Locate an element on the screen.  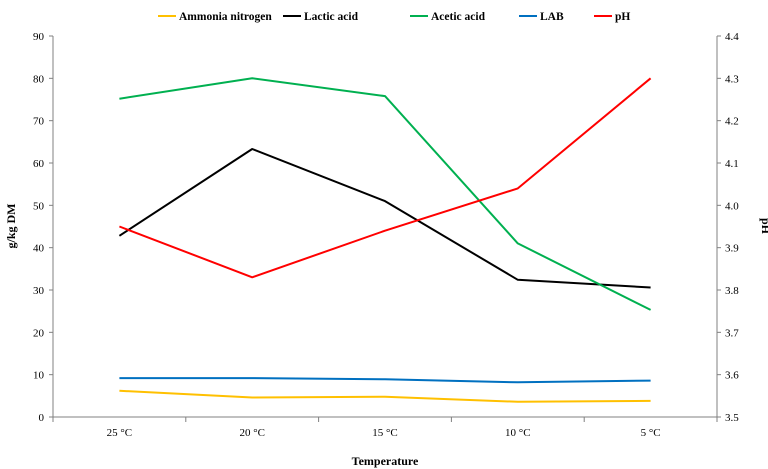
right-tick-label: 3.9 is located at coordinates (732, 249).